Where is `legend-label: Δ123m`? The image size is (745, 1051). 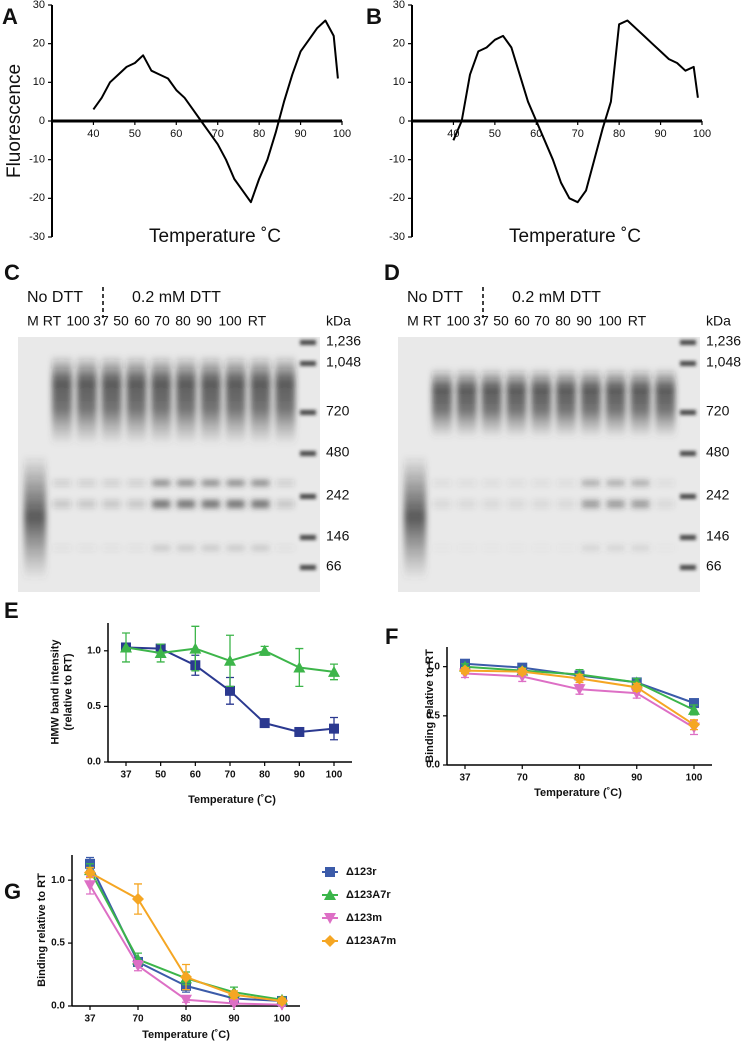 legend-label: Δ123m is located at coordinates (364, 918).